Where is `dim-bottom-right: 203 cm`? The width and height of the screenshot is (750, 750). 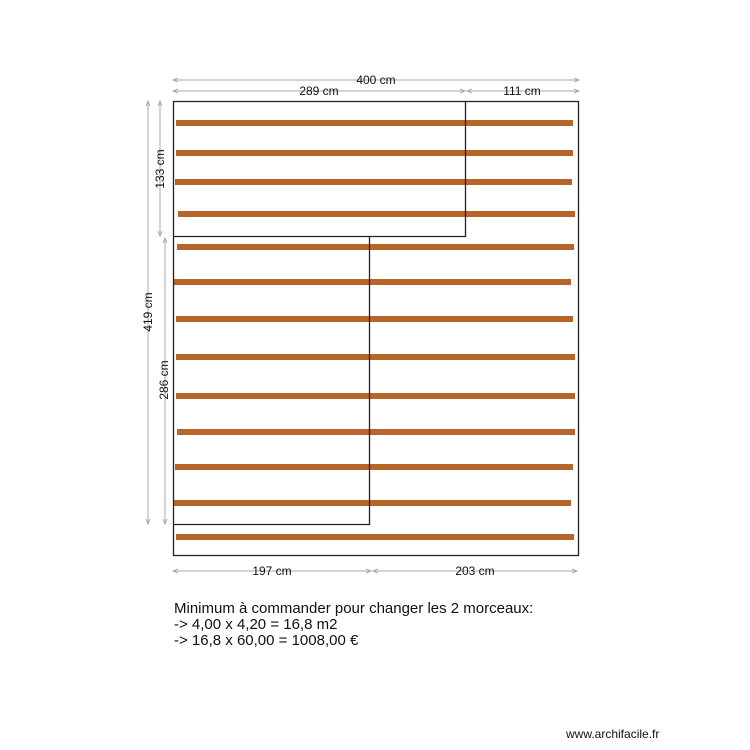 dim-bottom-right: 203 cm is located at coordinates (474, 571).